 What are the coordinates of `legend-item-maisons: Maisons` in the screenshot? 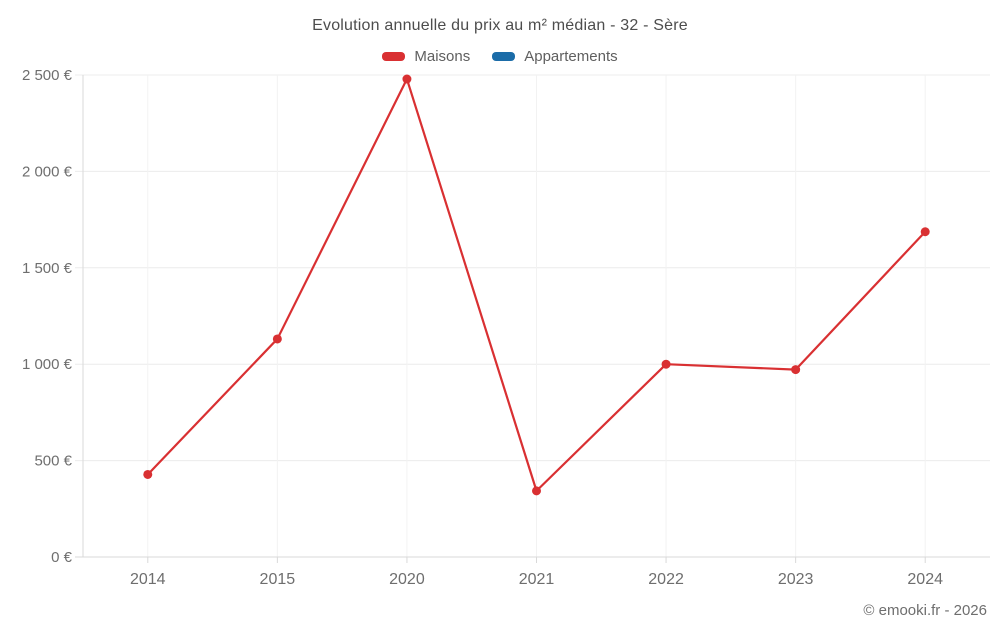 It's located at (426, 56).